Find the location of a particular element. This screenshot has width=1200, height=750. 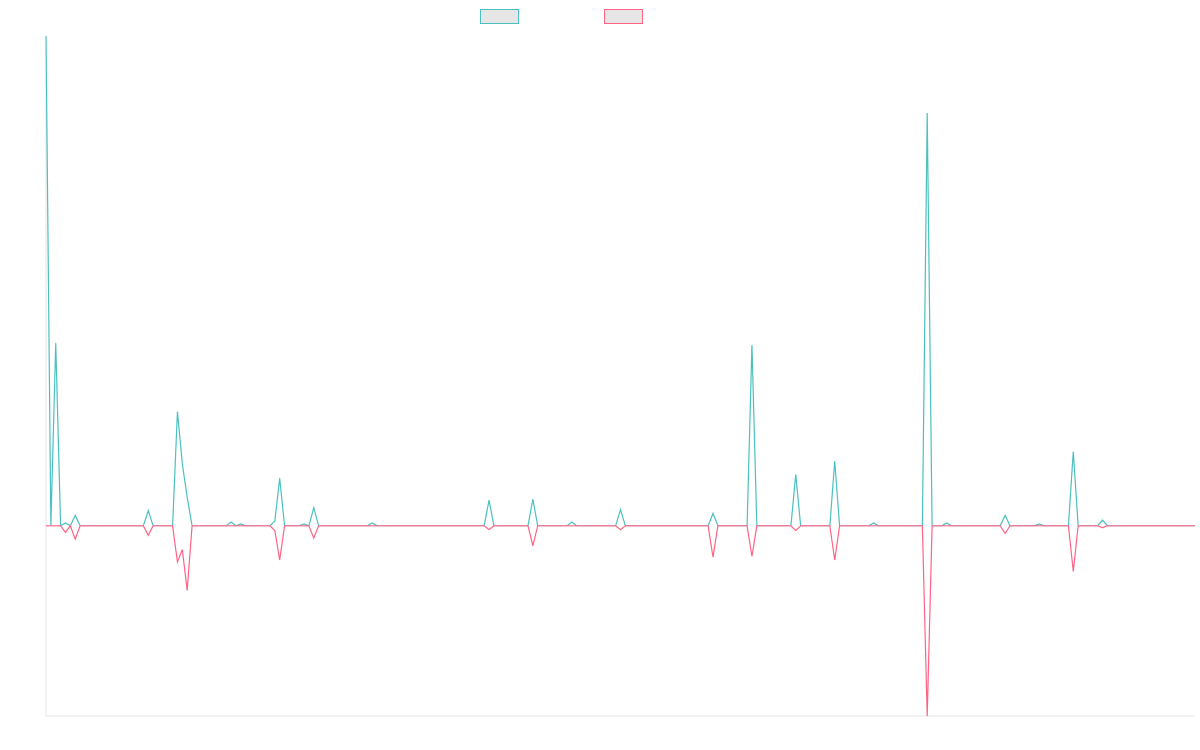

legend is located at coordinates (600, 17).